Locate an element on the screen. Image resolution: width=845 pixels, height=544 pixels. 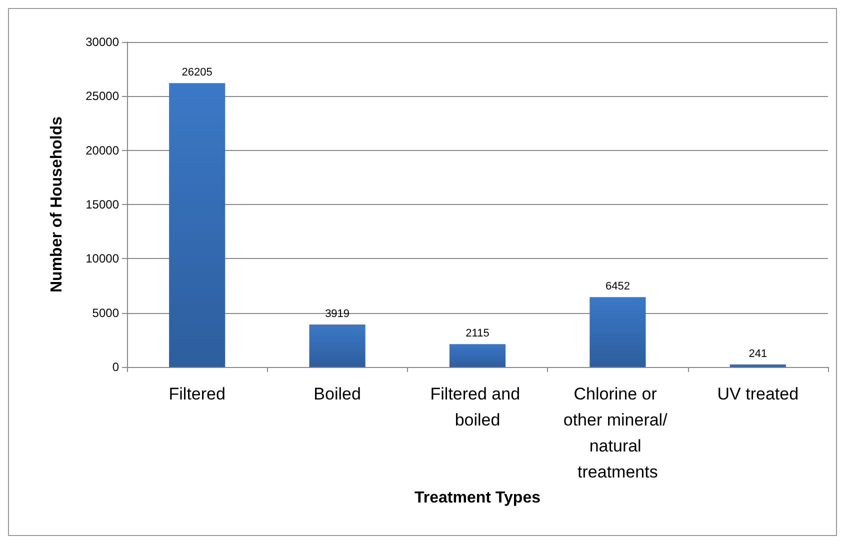
y-tick-label: 20000 is located at coordinates (103, 150).